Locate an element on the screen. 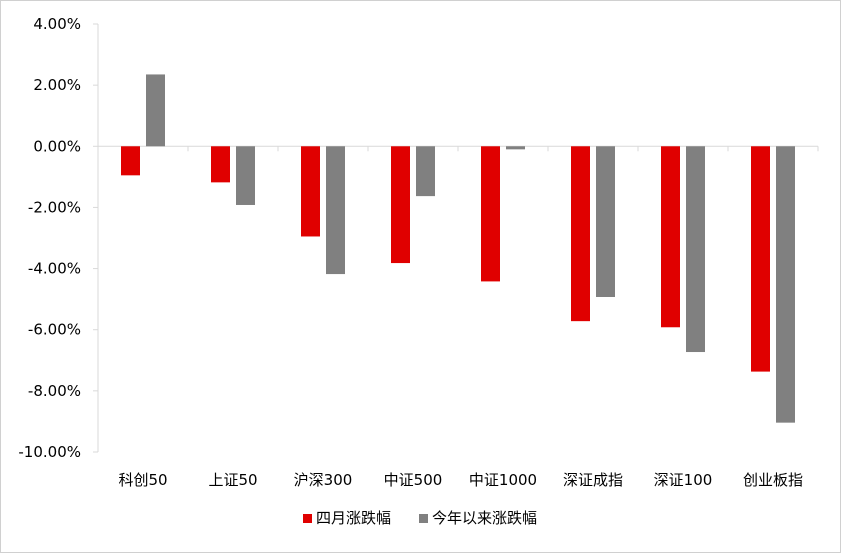  x-category-label: 深证100 is located at coordinates (683, 480).